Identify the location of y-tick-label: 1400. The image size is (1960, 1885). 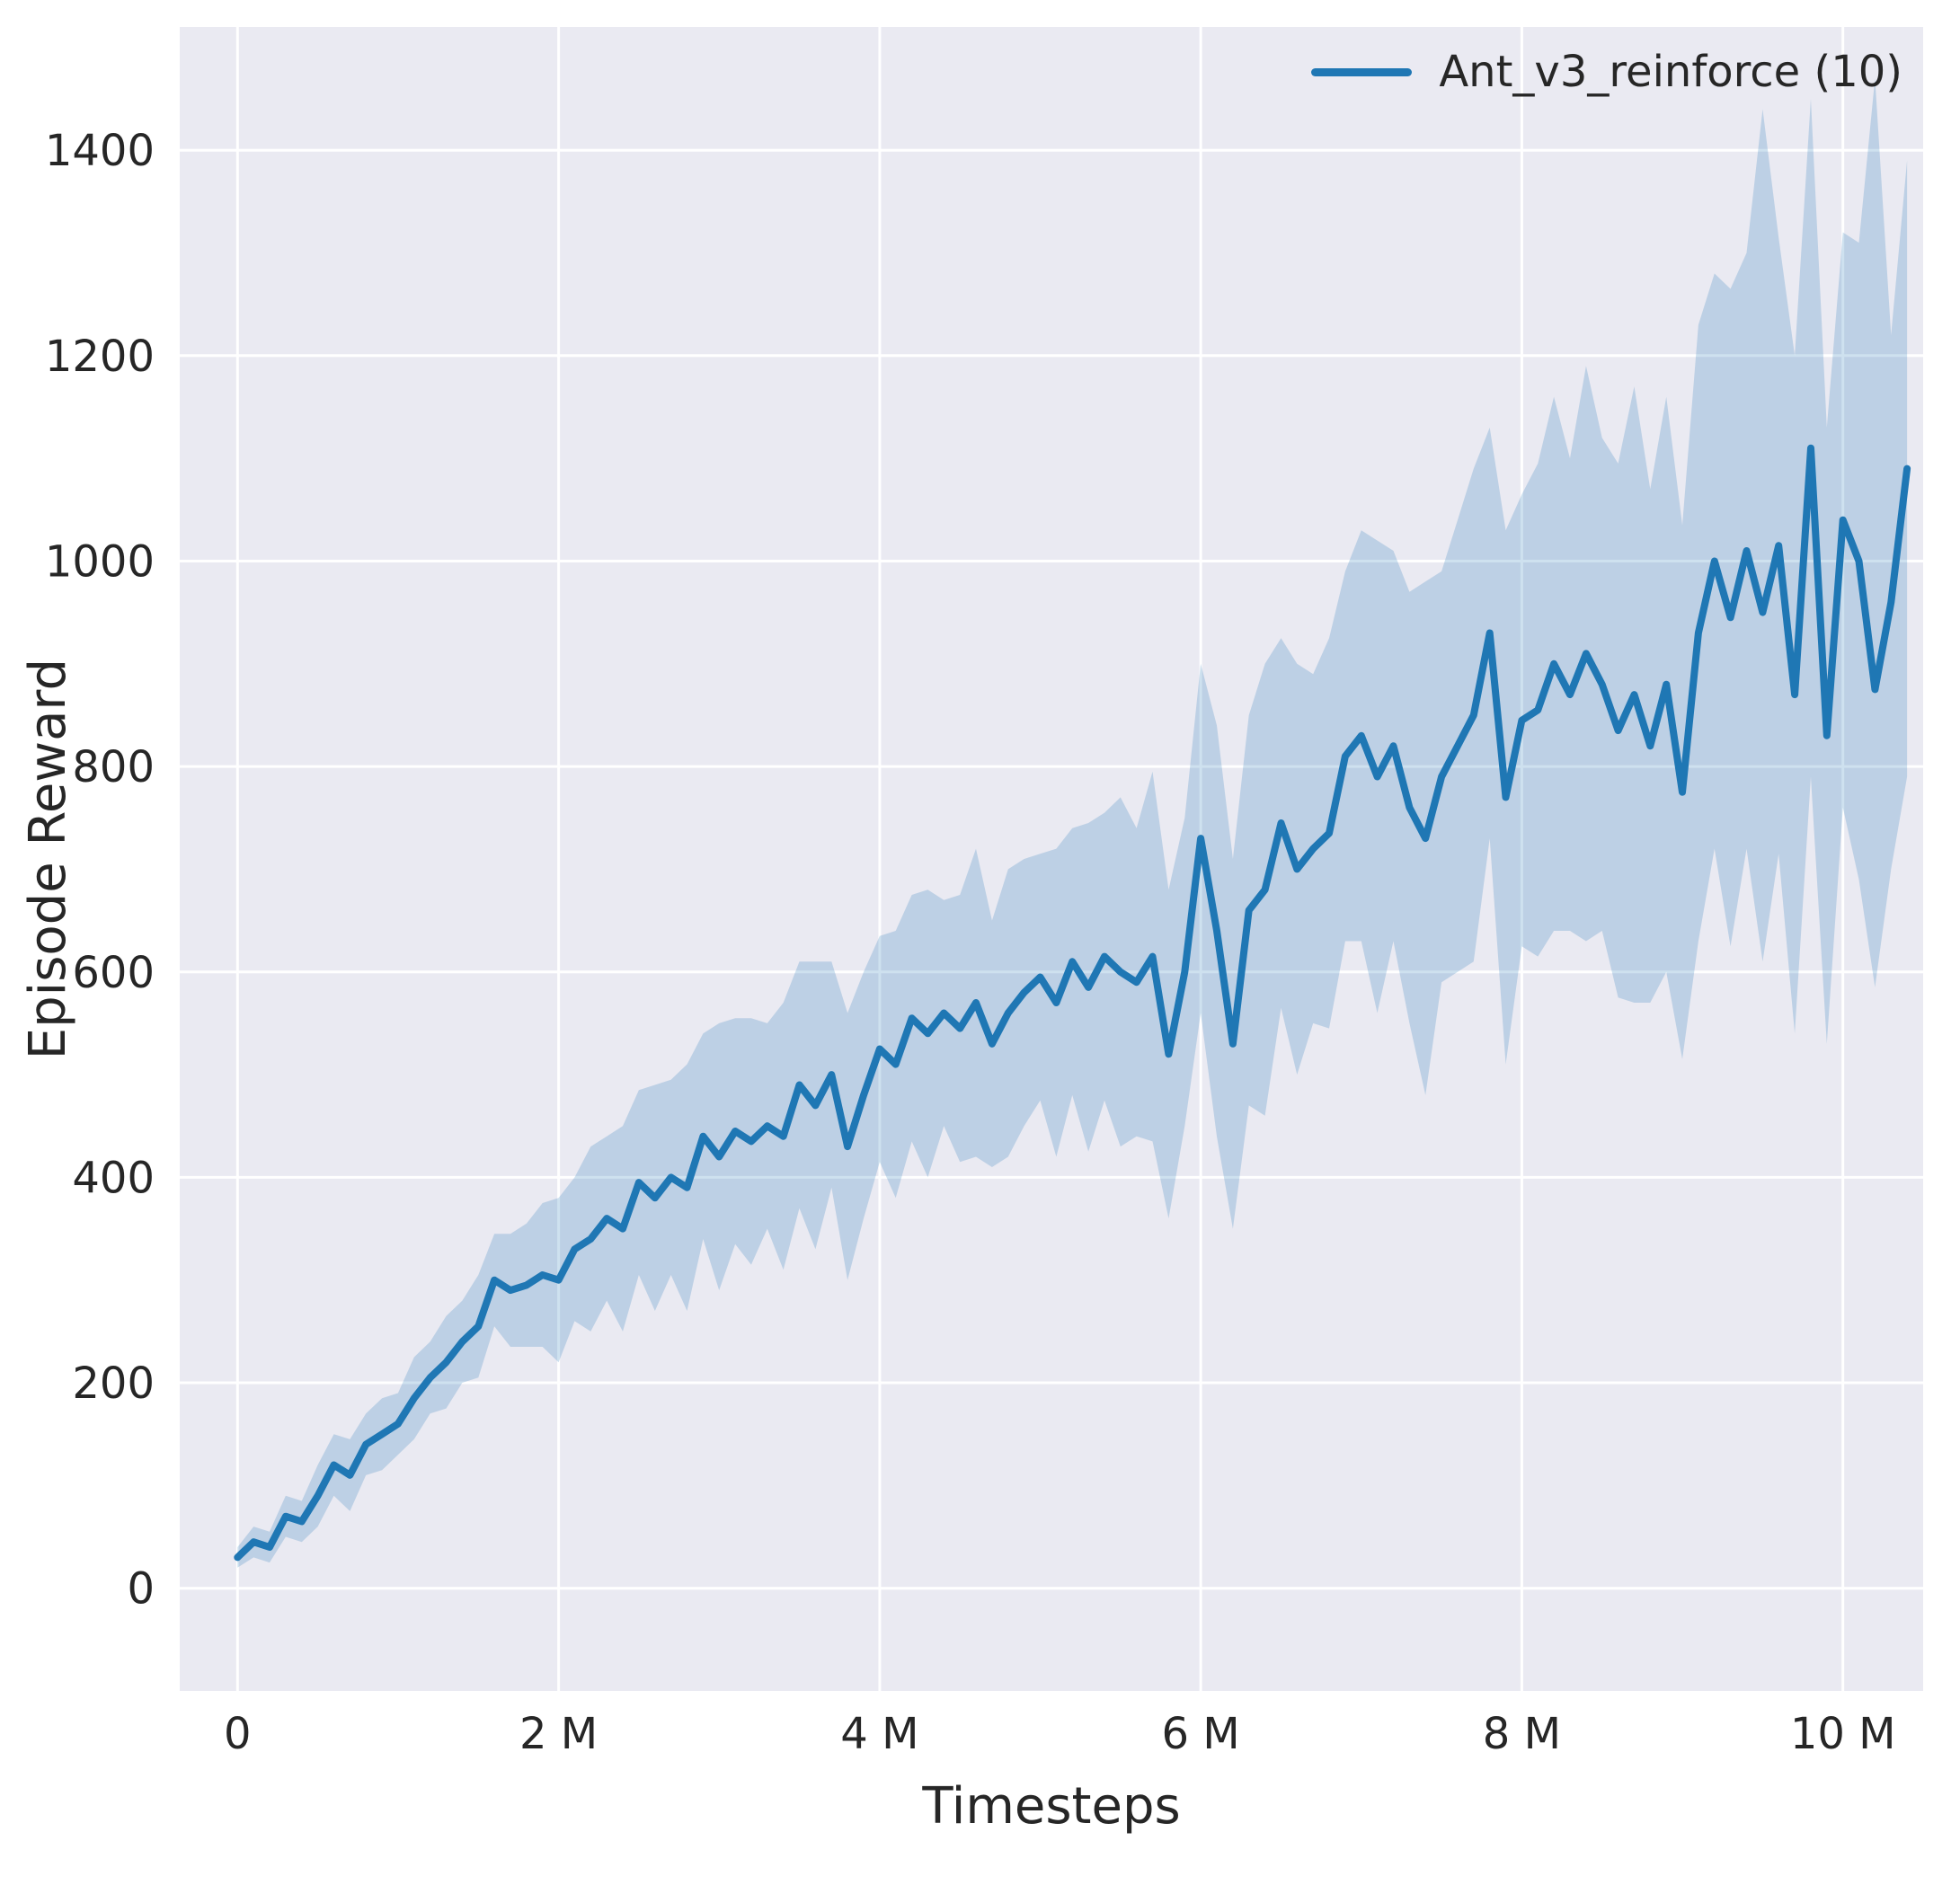
(100, 151).